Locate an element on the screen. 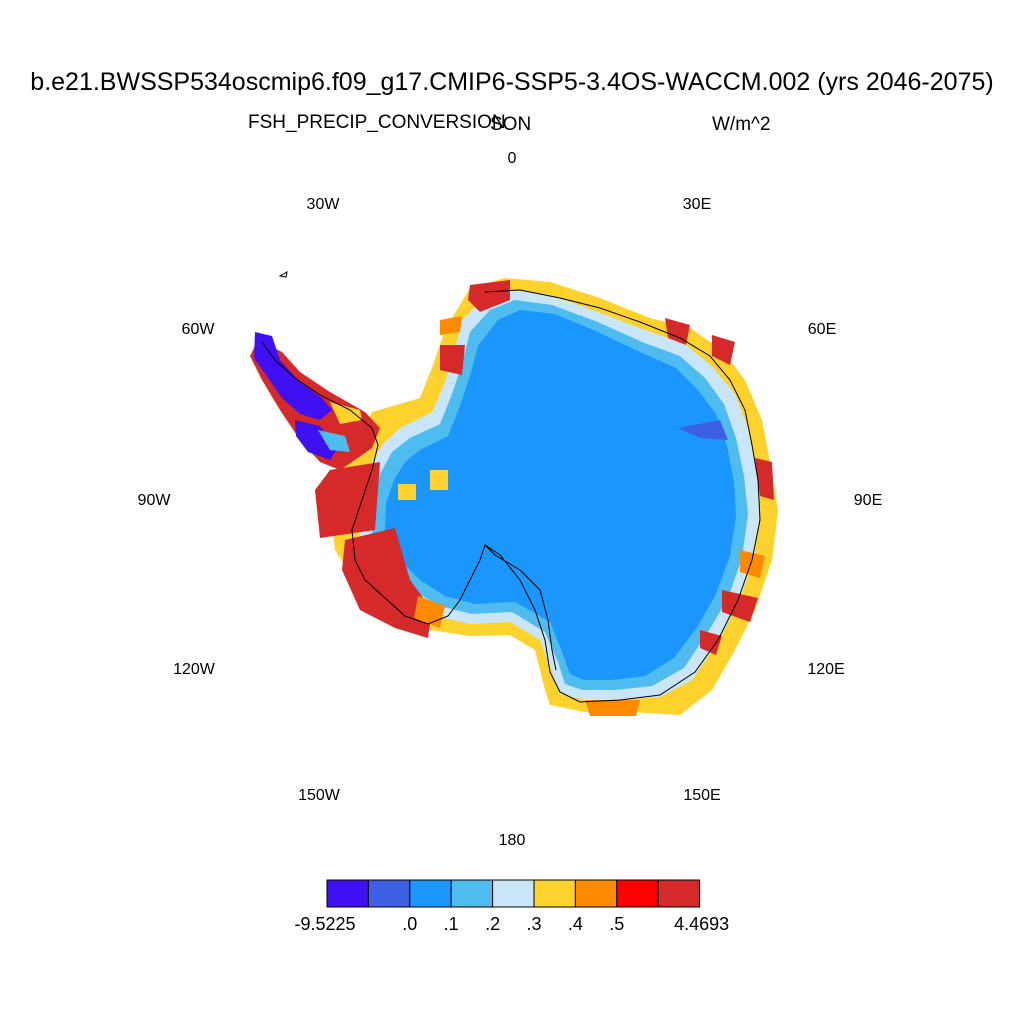 The height and width of the screenshot is (1024, 1024). peninsula-yellow is located at coordinates (346, 413).